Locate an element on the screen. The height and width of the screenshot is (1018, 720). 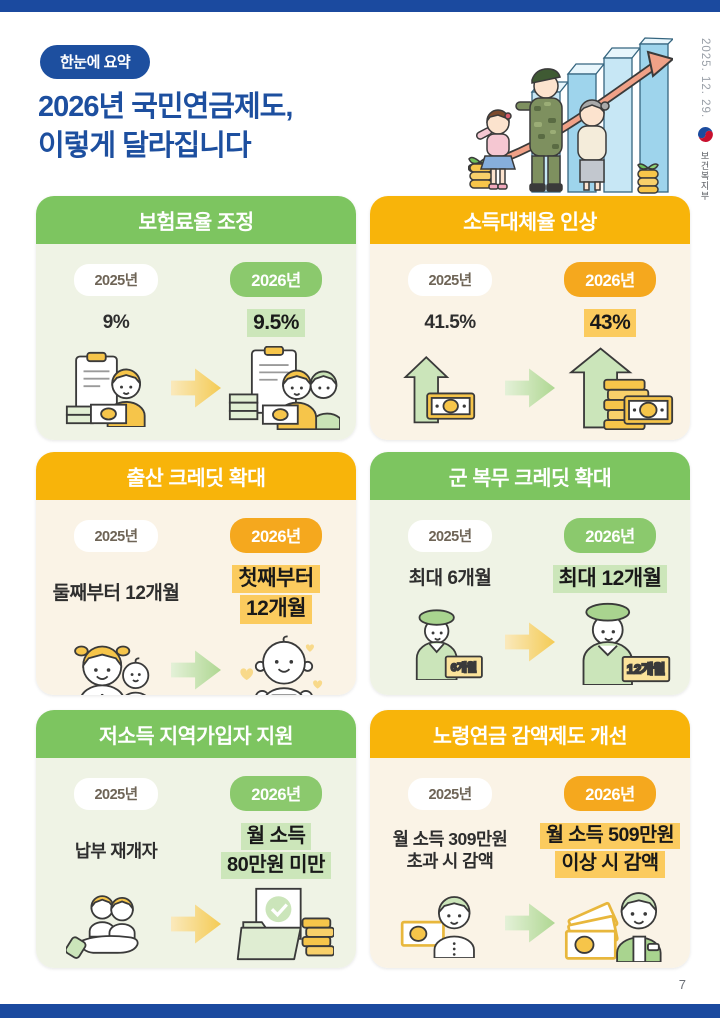
page-title: 2026년 국민연금제도, 이렇게 달라집니다 is located at coordinates (165, 127).